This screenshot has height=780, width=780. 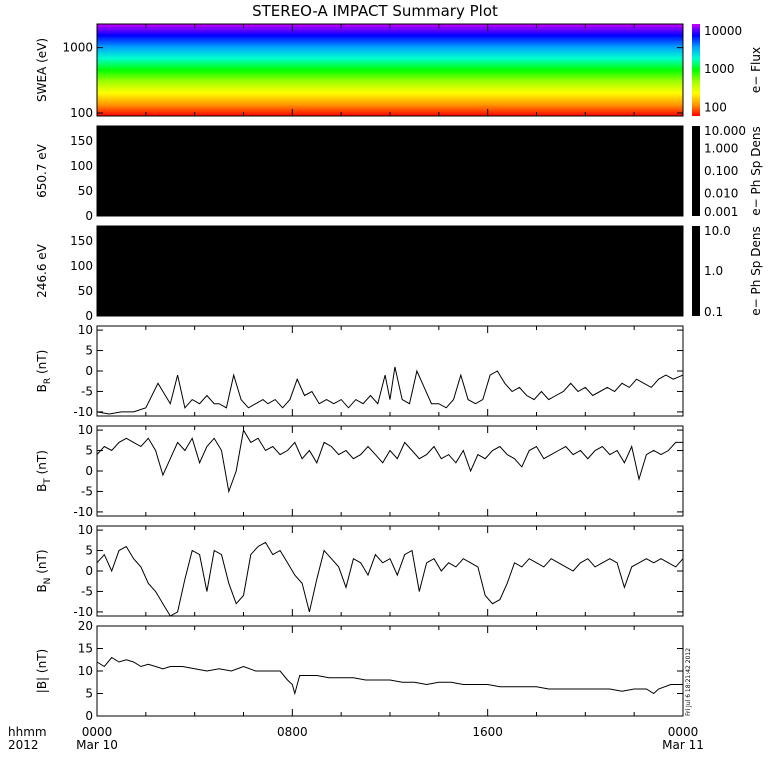 I want to click on ytick-label-bn: -10, so click(x=83, y=612).